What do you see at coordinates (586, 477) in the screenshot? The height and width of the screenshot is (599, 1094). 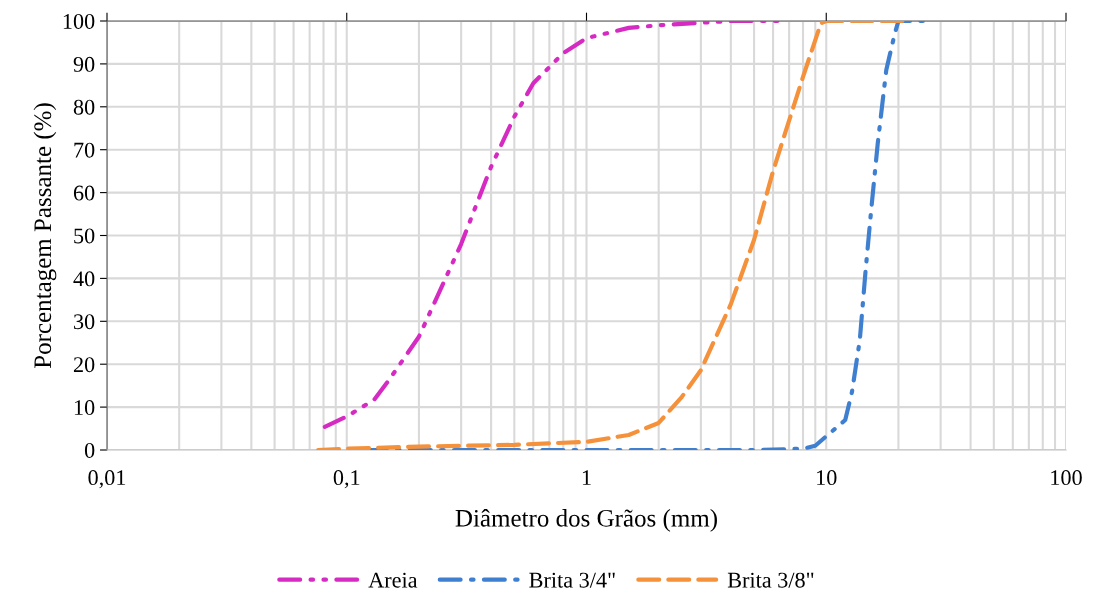 I see `x-tick-label: 1` at bounding box center [586, 477].